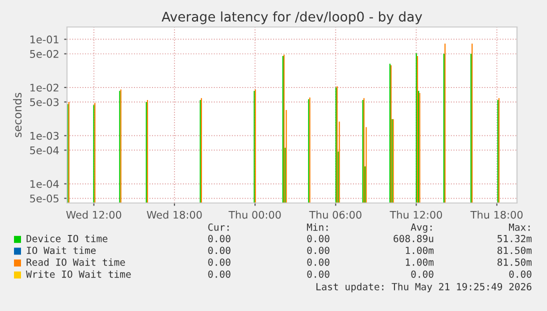  What do you see at coordinates (424, 287) in the screenshot?
I see `text: Last update: Thu May 21 19:25:49 2026` at bounding box center [424, 287].